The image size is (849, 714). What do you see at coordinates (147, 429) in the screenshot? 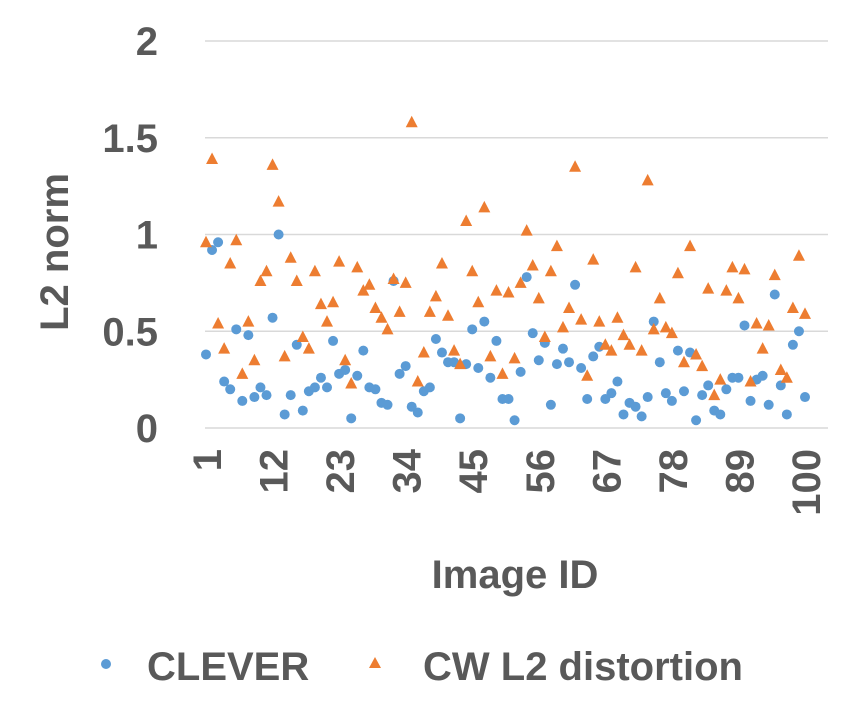
I see `y-tick-label: 0` at bounding box center [147, 429].